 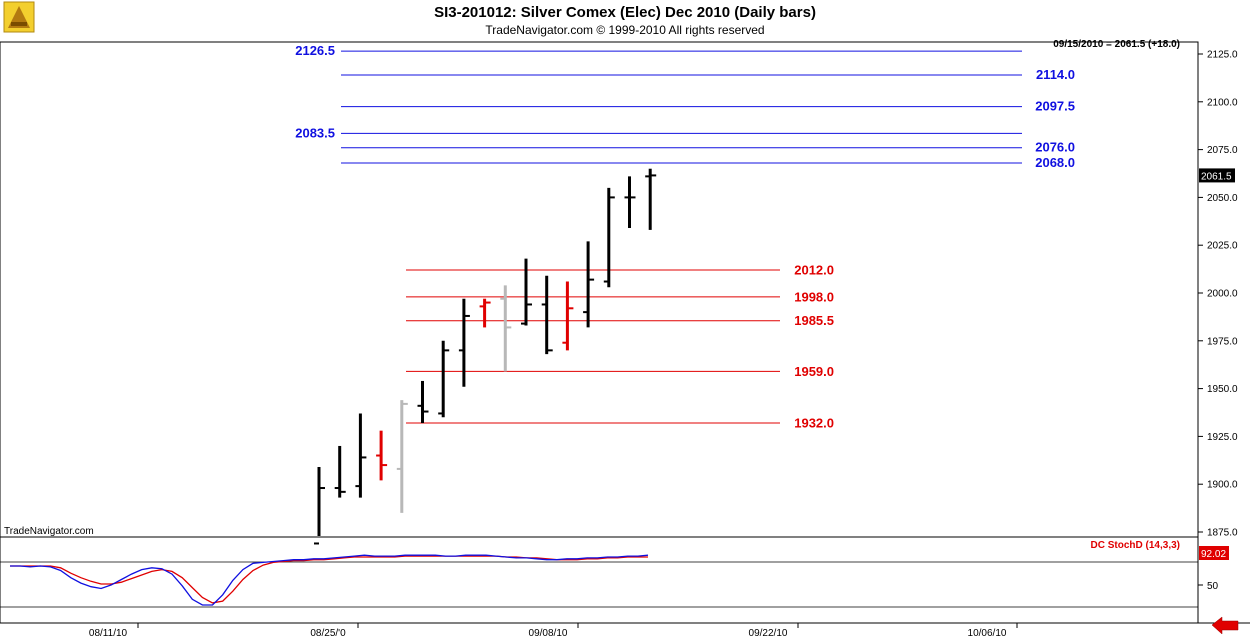 I want to click on x-tick-label: 09/08/10, so click(x=548, y=633).